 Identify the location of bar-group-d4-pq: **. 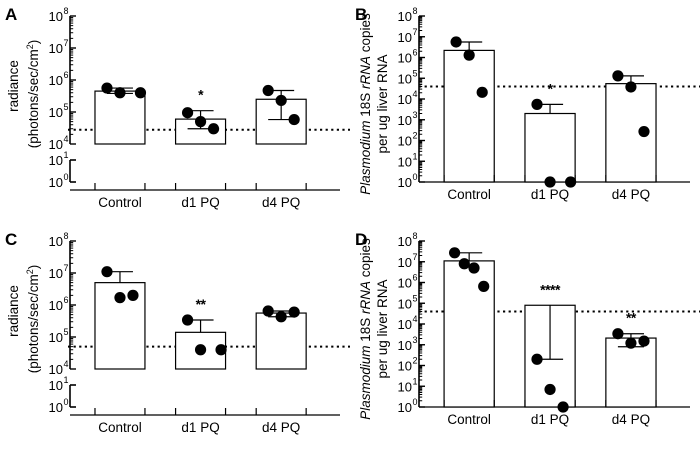
(631, 359).